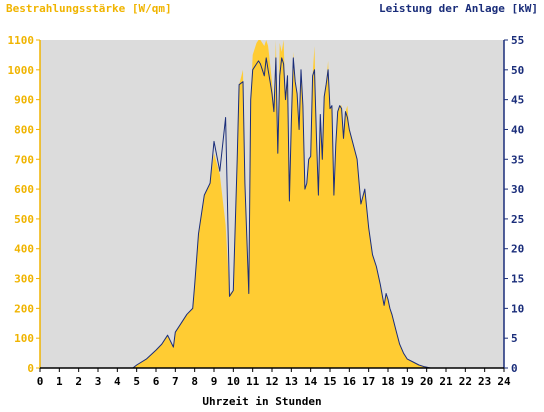 The width and height of the screenshot is (544, 412). What do you see at coordinates (30, 368) in the screenshot?
I see `left-tick-label: 0` at bounding box center [30, 368].